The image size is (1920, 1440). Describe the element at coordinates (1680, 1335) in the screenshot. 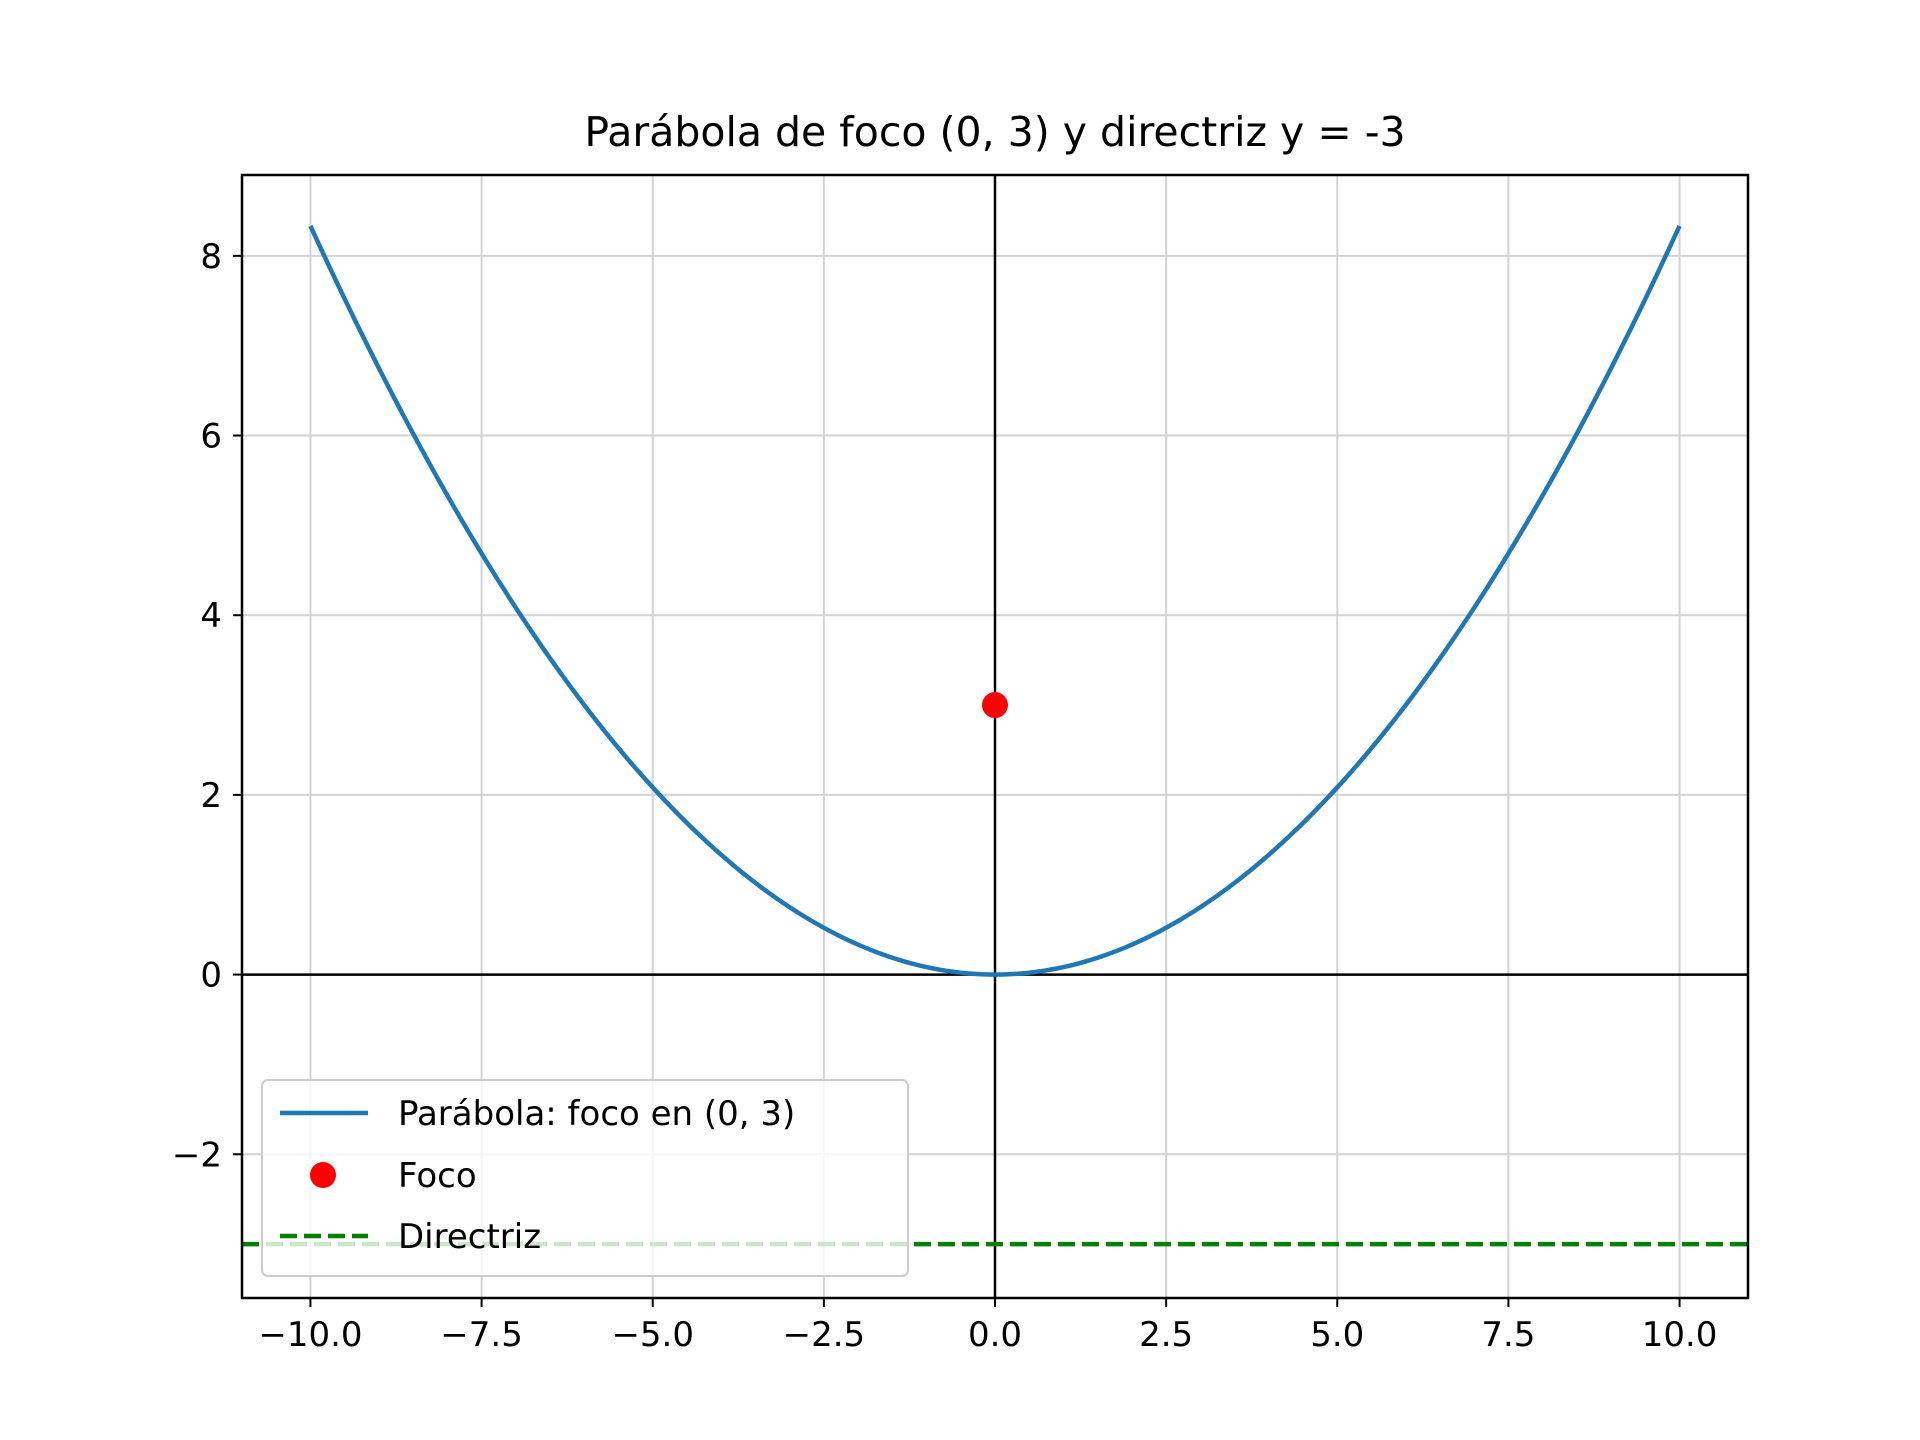

I see `x-tick-label: 10.0` at that location.